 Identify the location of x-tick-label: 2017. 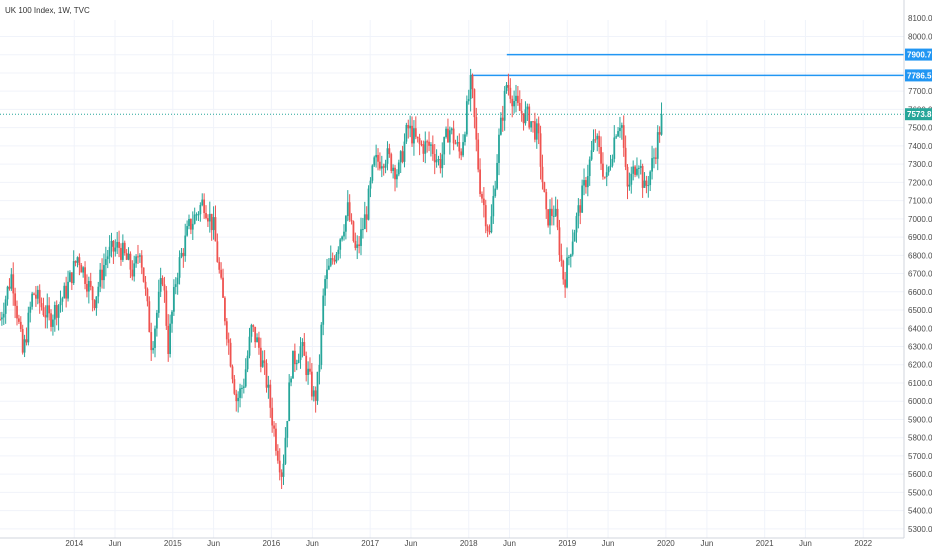
(370, 543).